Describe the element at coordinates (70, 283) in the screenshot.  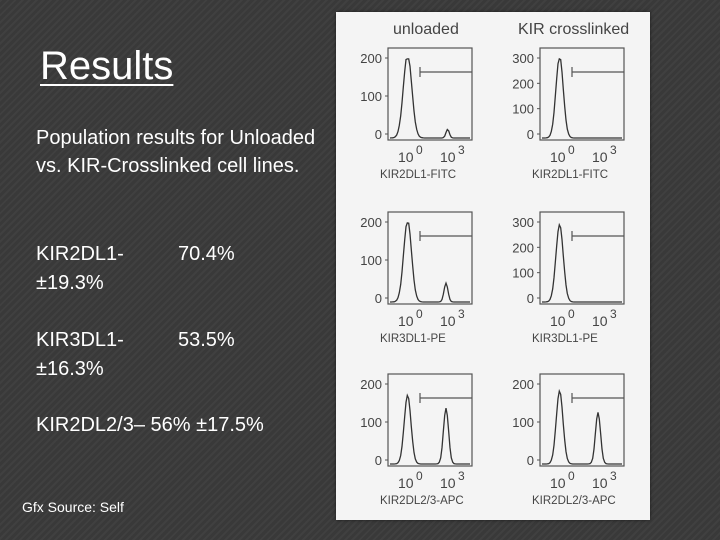
I see `stat-sd: ±19.3%` at that location.